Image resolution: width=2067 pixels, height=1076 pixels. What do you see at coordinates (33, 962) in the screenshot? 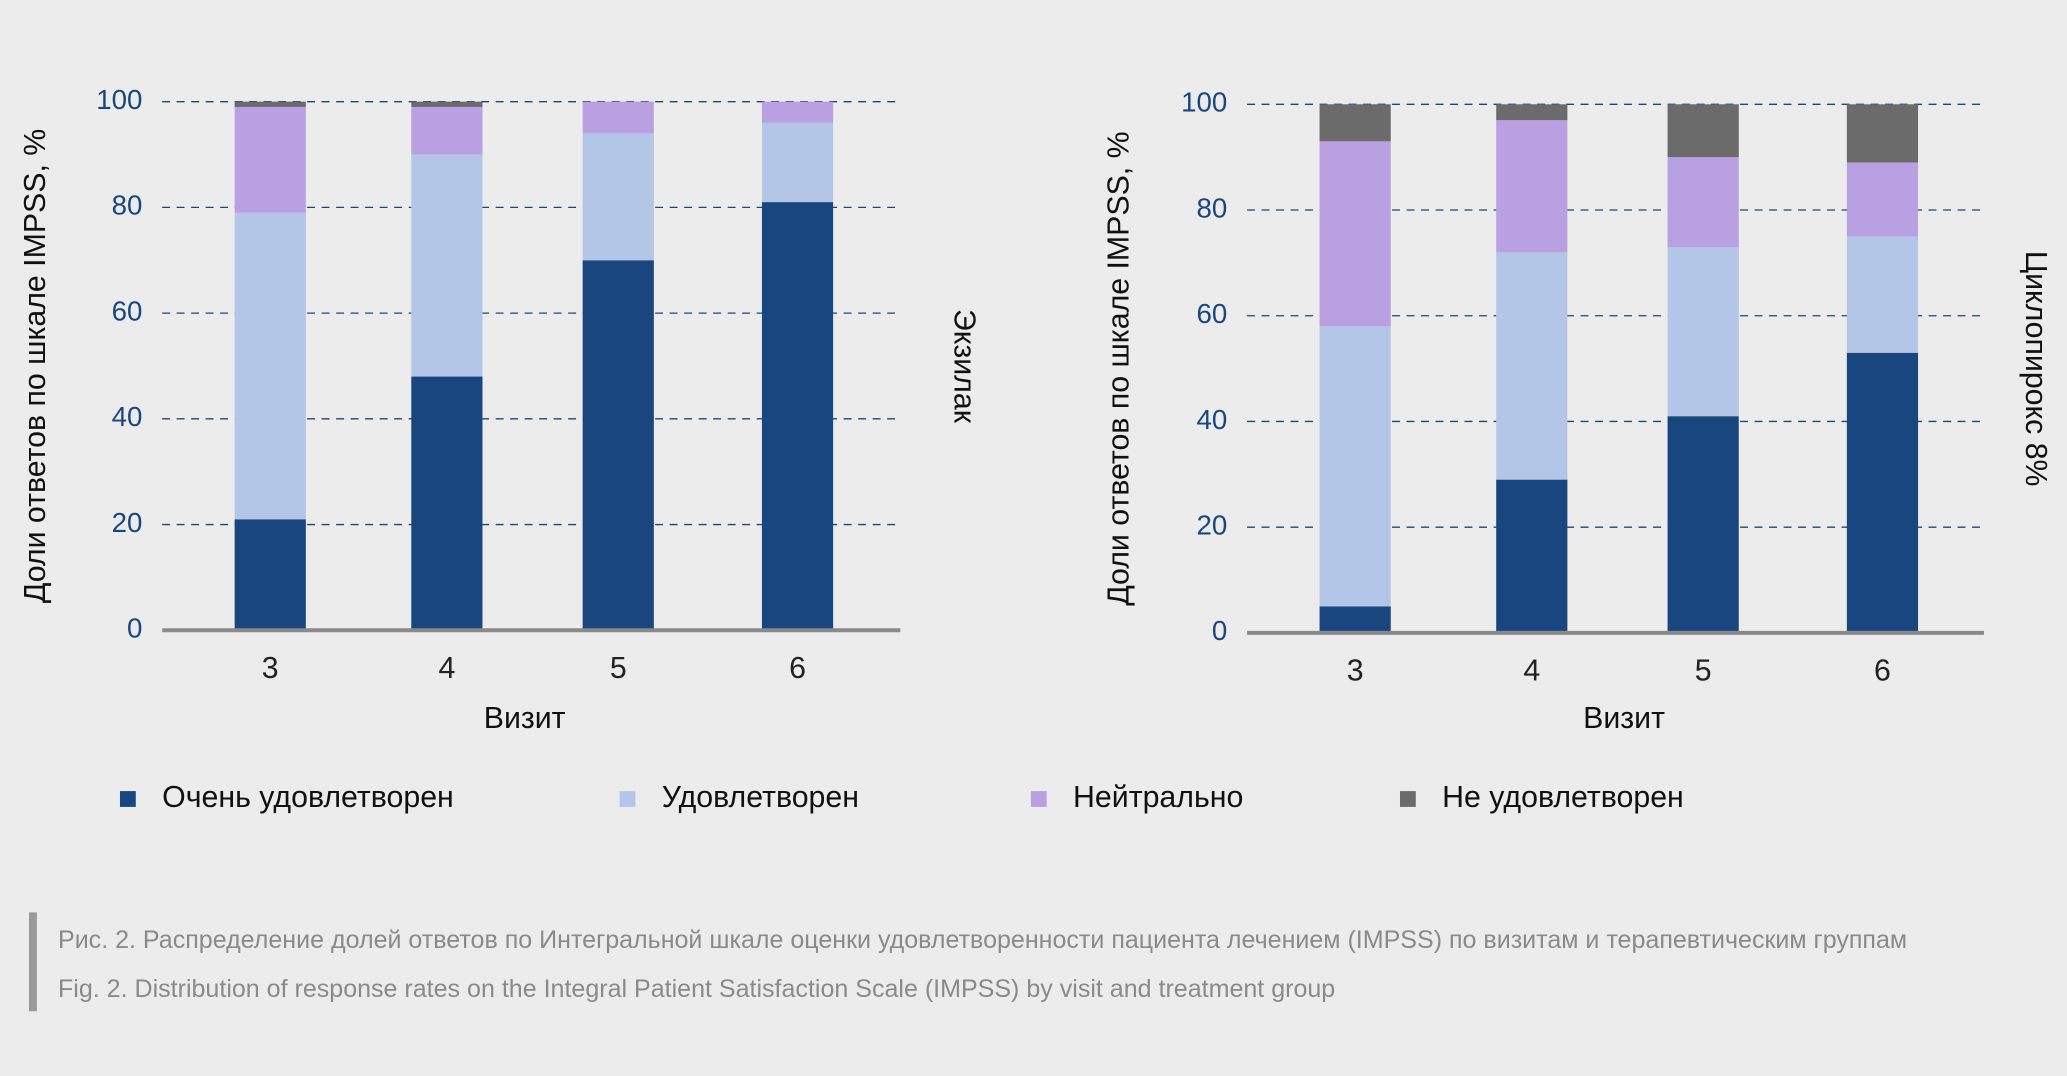
I see `caption-bar` at bounding box center [33, 962].